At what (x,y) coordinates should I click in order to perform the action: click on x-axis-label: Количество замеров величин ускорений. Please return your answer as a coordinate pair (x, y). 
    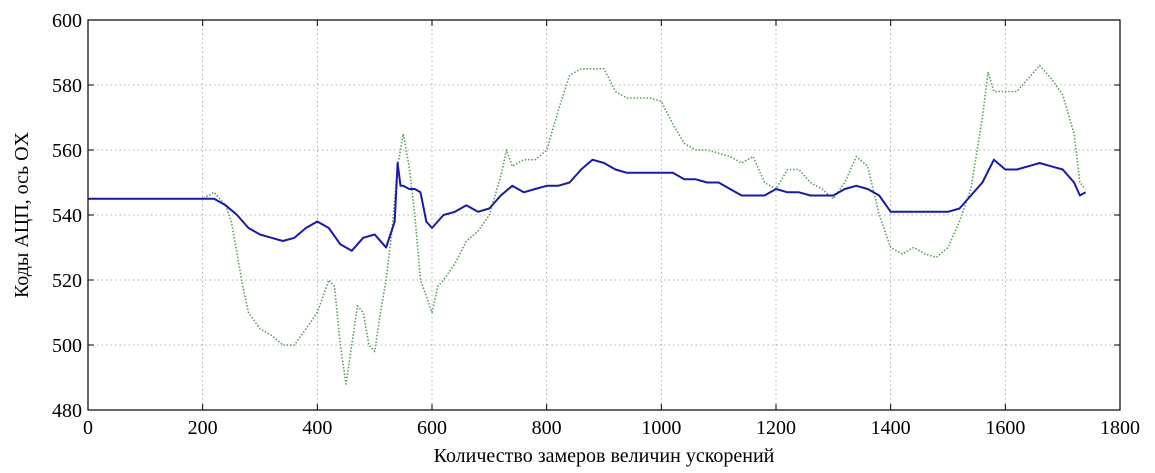
    Looking at the image, I should click on (604, 456).